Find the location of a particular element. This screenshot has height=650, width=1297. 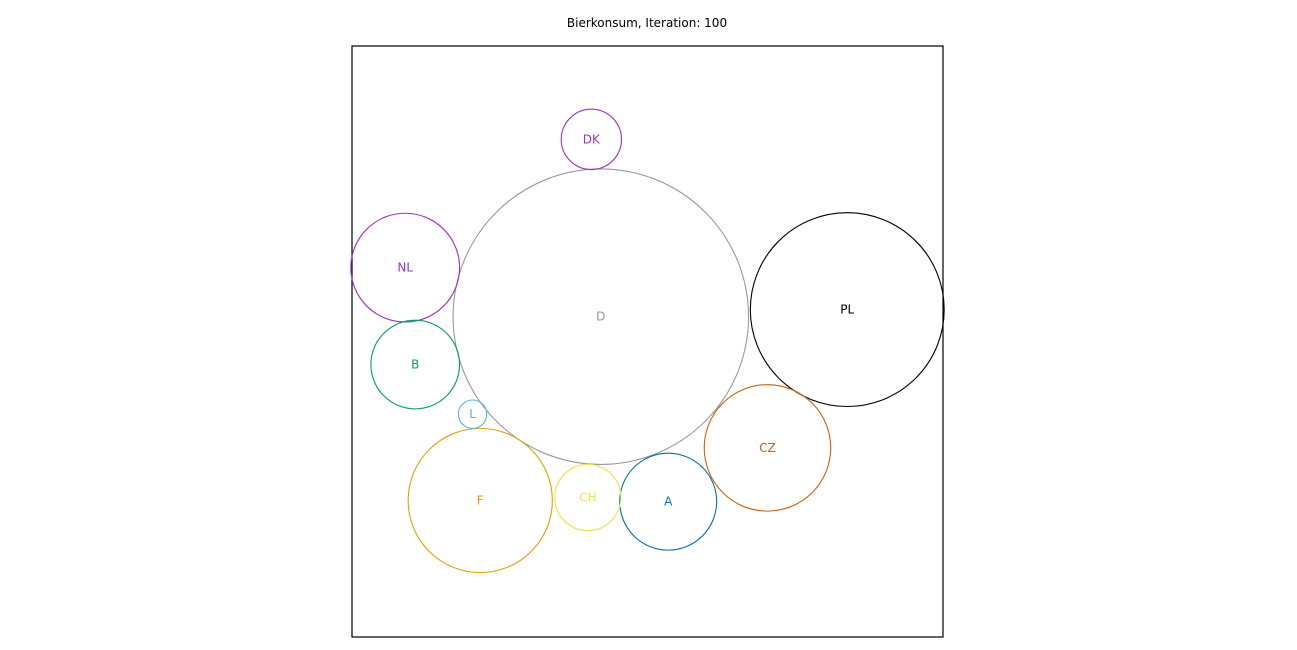

bubble-l is located at coordinates (472, 414).